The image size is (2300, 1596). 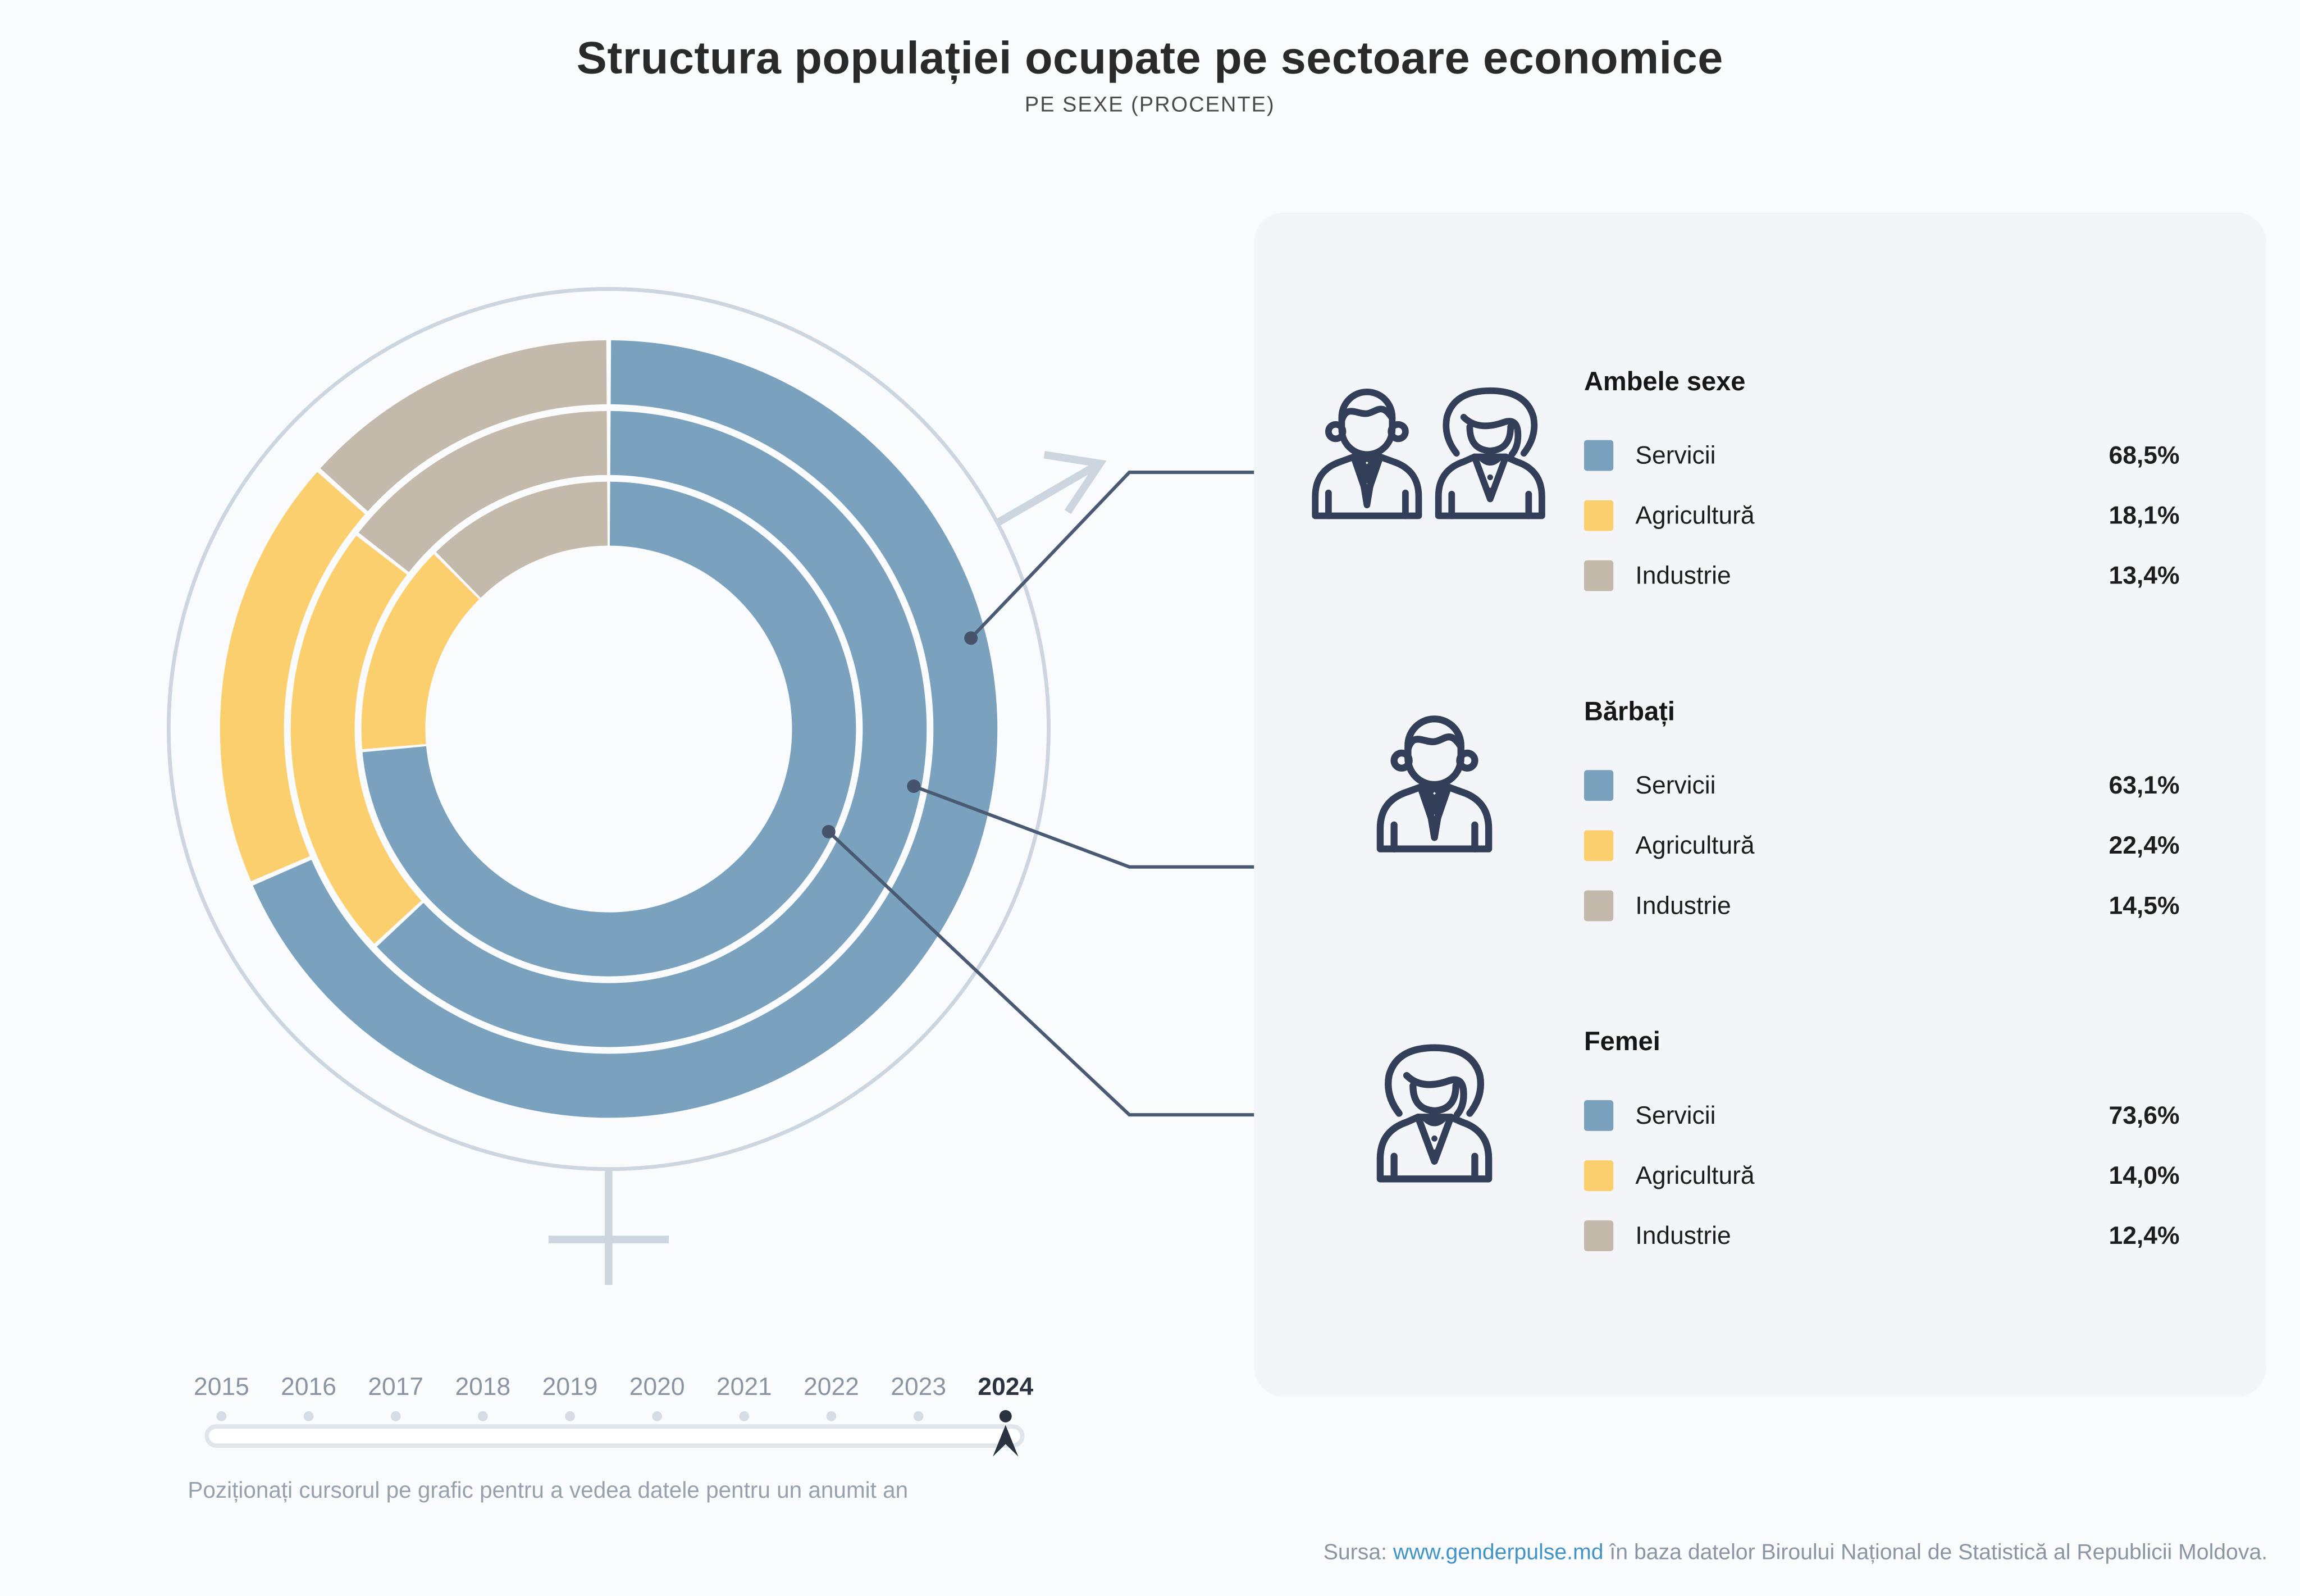 I want to click on ring-segment-b-rba-i-servicii, so click(x=652, y=729).